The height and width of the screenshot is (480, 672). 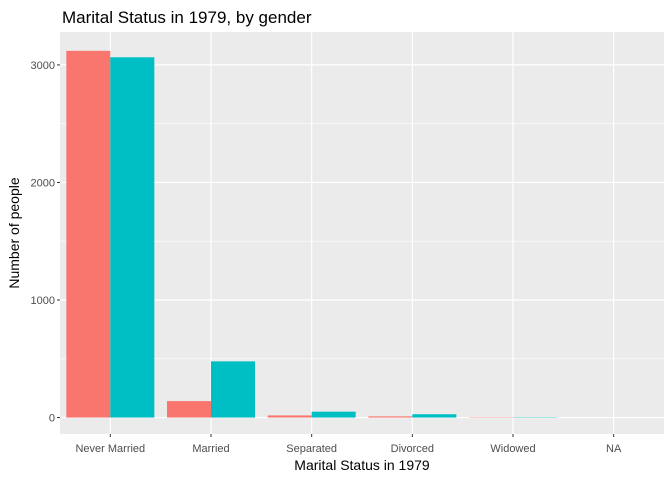 I want to click on x-tick-label: Separated, so click(x=311, y=449).